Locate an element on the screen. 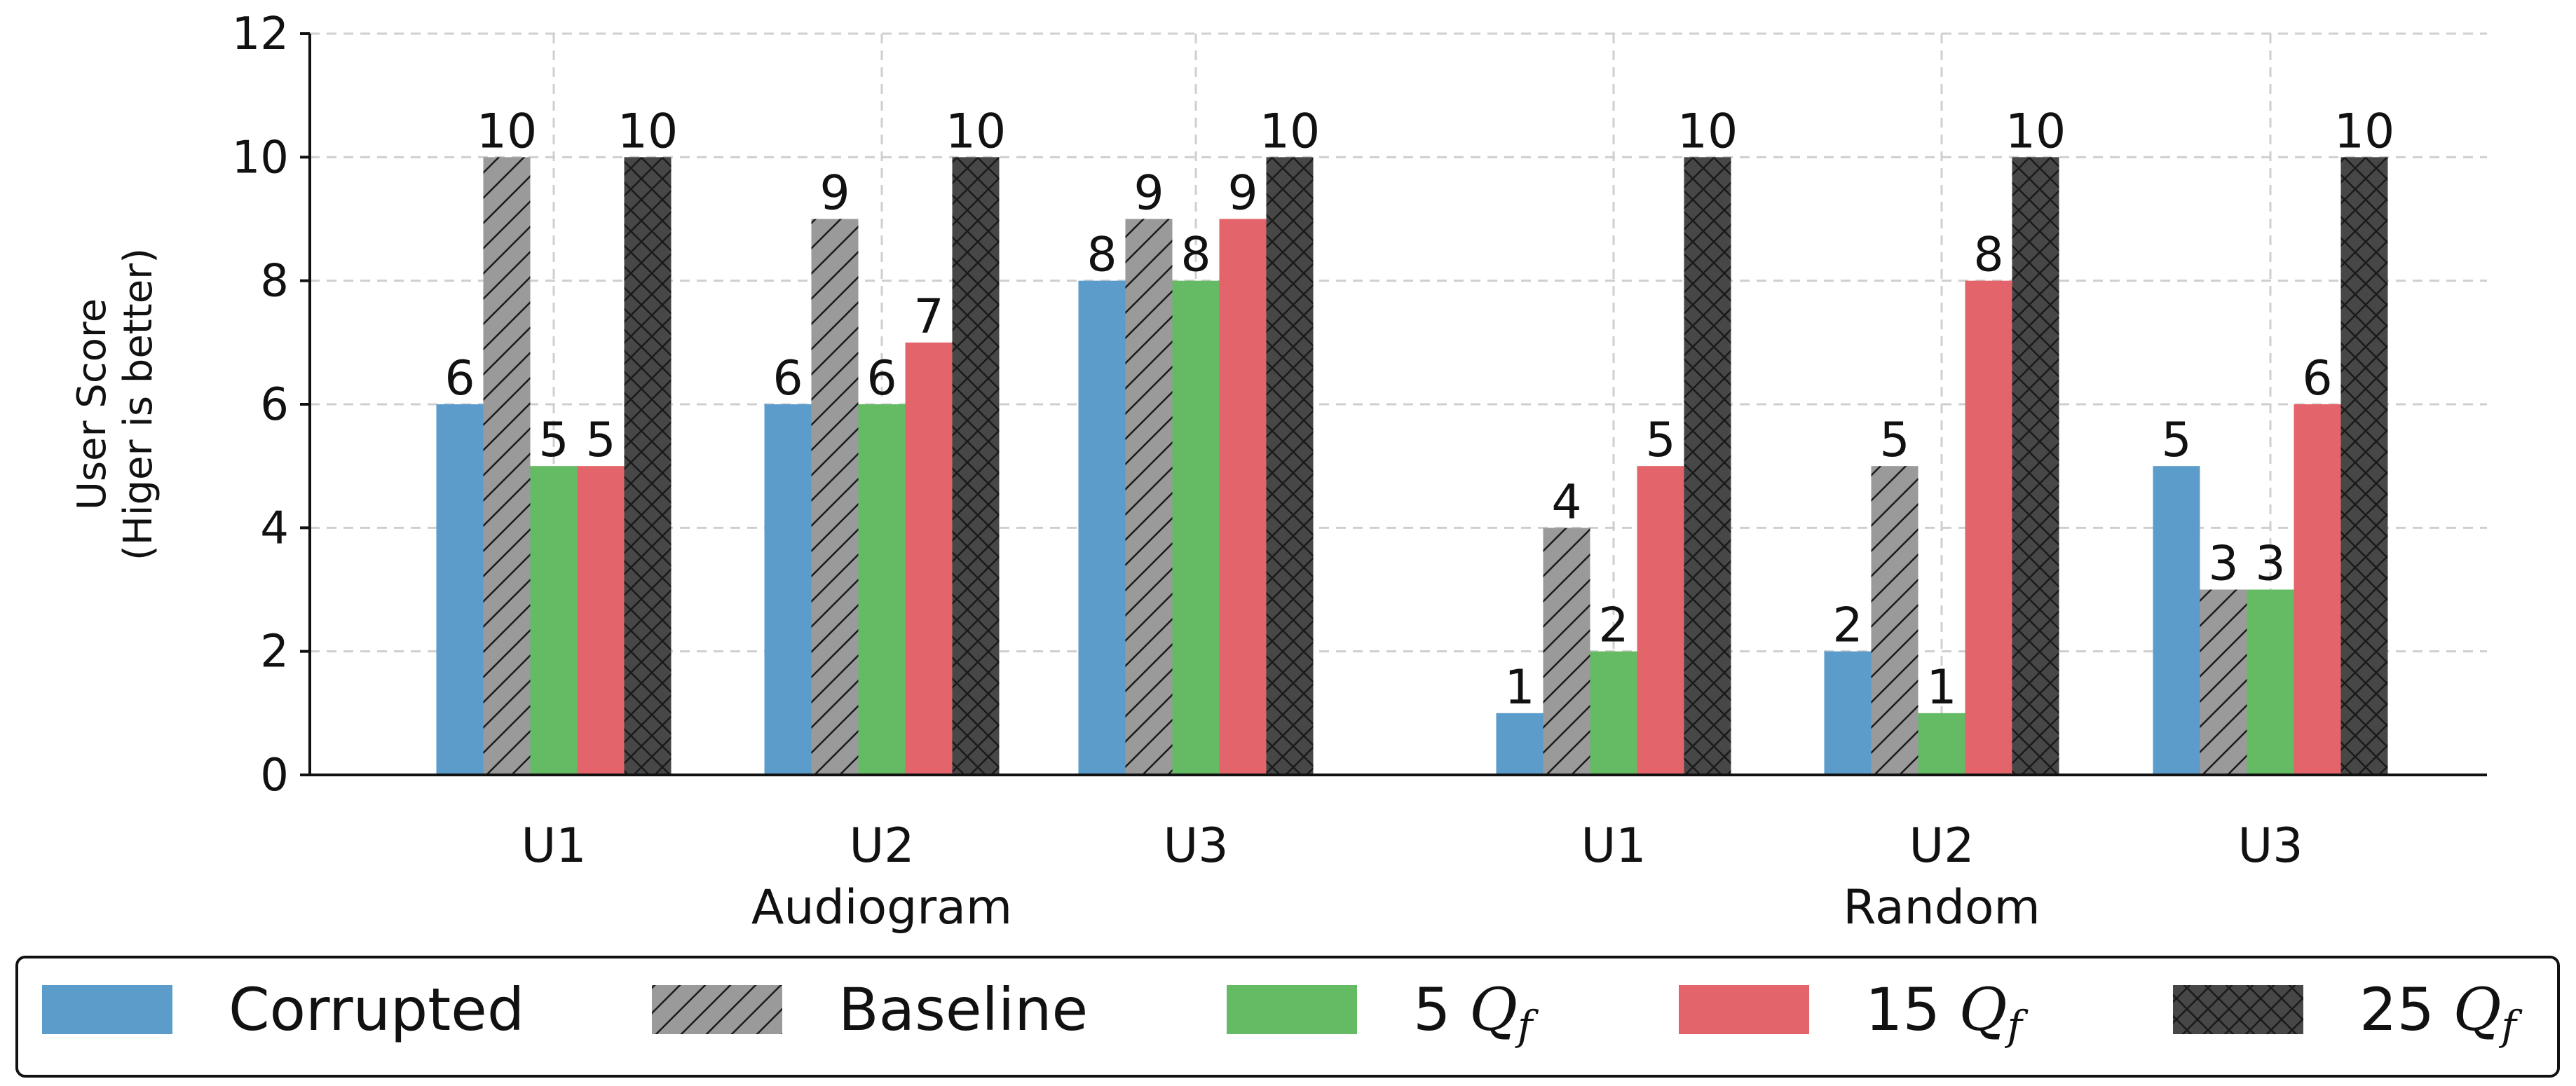 The image size is (2576, 1086). legend-entry: Corrupted is located at coordinates (376, 1009).